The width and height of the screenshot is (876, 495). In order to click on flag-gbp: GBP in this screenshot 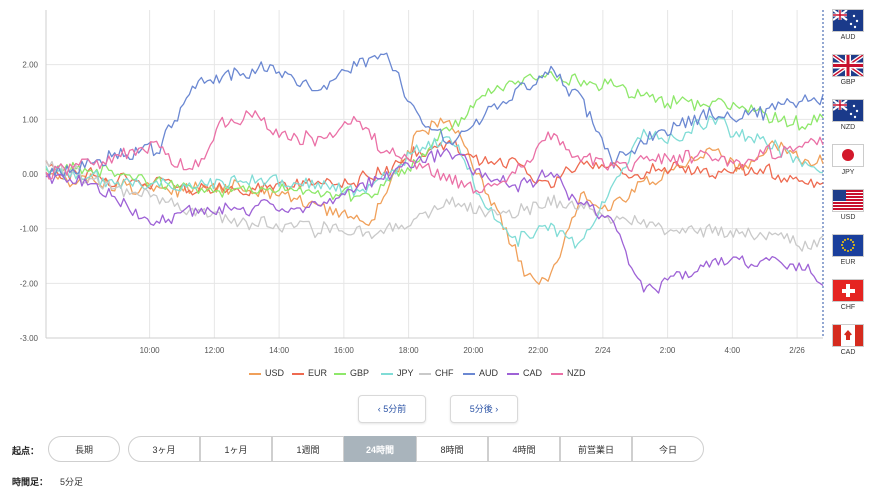, I will do `click(848, 75)`.